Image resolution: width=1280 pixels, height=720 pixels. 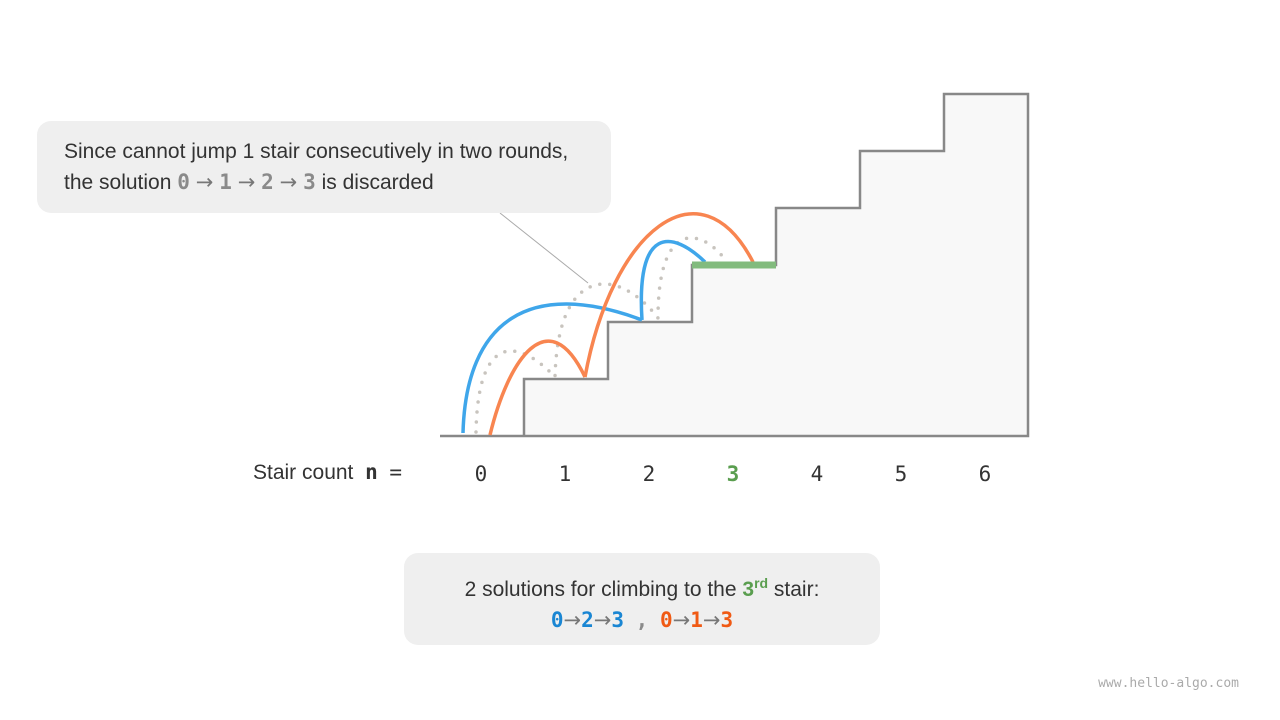 What do you see at coordinates (666, 620) in the screenshot?
I see `solution-2-step: 0` at bounding box center [666, 620].